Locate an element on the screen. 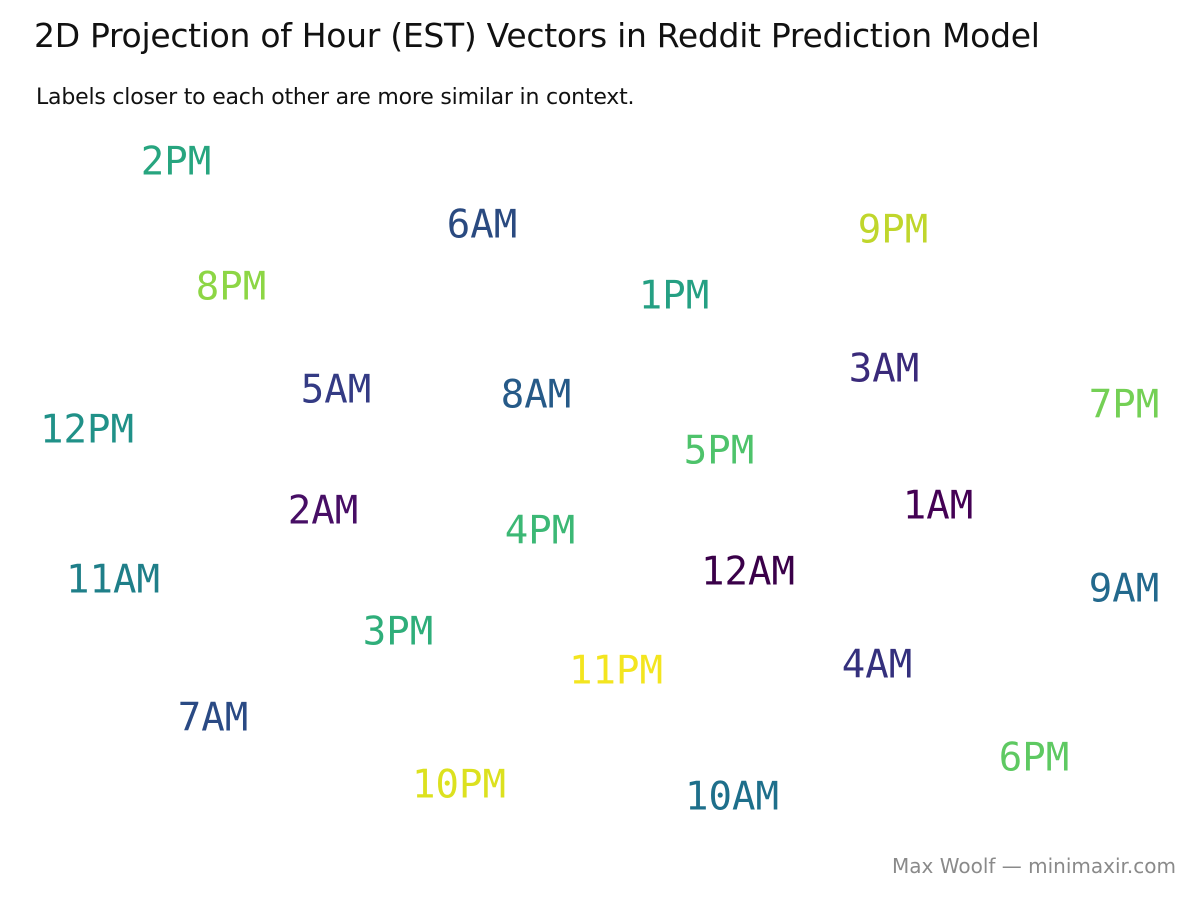  point-label-1am: 1AM is located at coordinates (938, 506).